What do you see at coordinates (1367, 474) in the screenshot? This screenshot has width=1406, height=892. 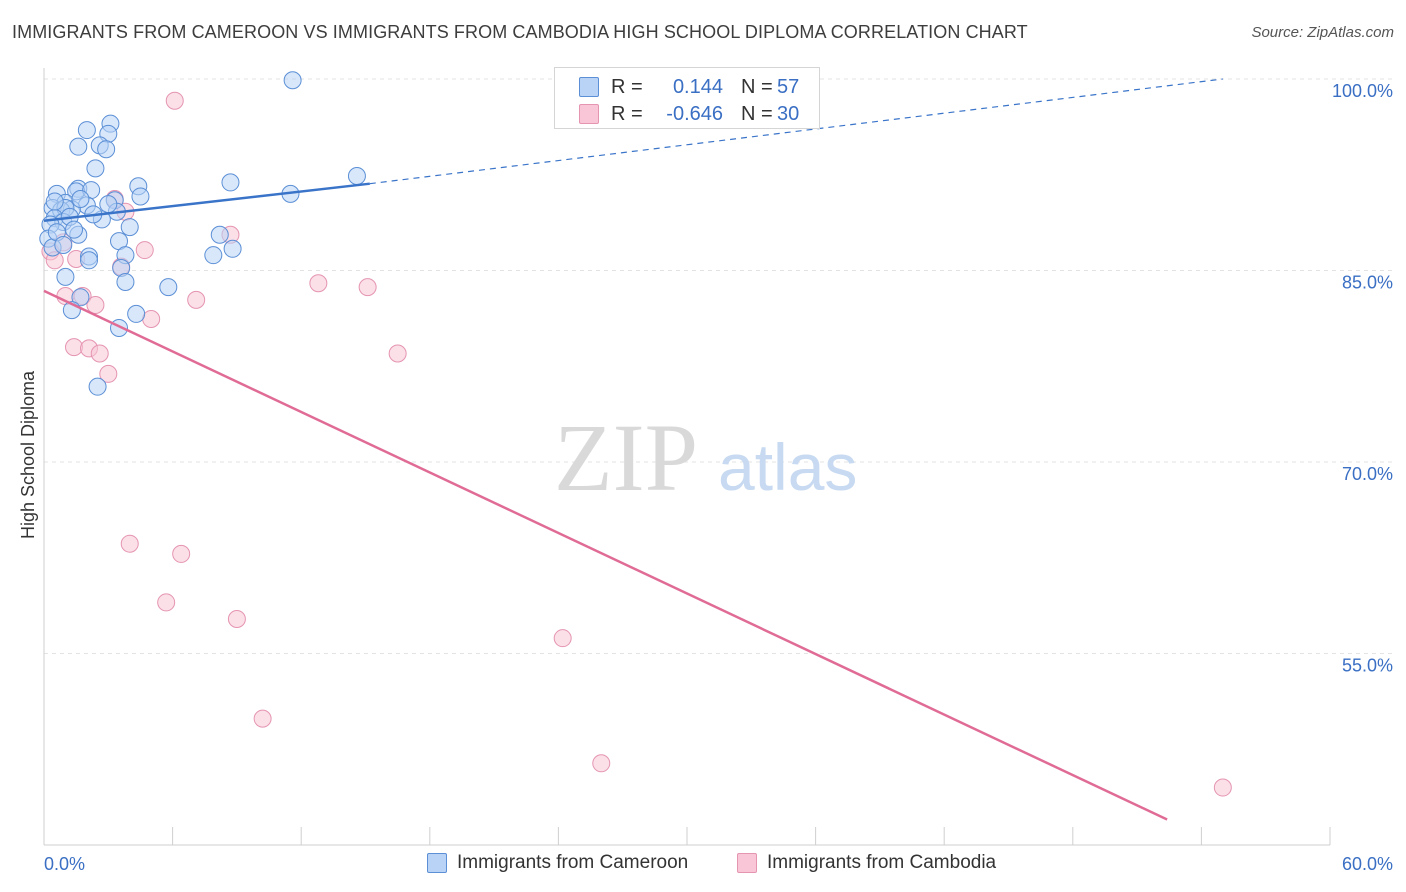 I see `y-tick-label: 70.0%` at bounding box center [1367, 474].